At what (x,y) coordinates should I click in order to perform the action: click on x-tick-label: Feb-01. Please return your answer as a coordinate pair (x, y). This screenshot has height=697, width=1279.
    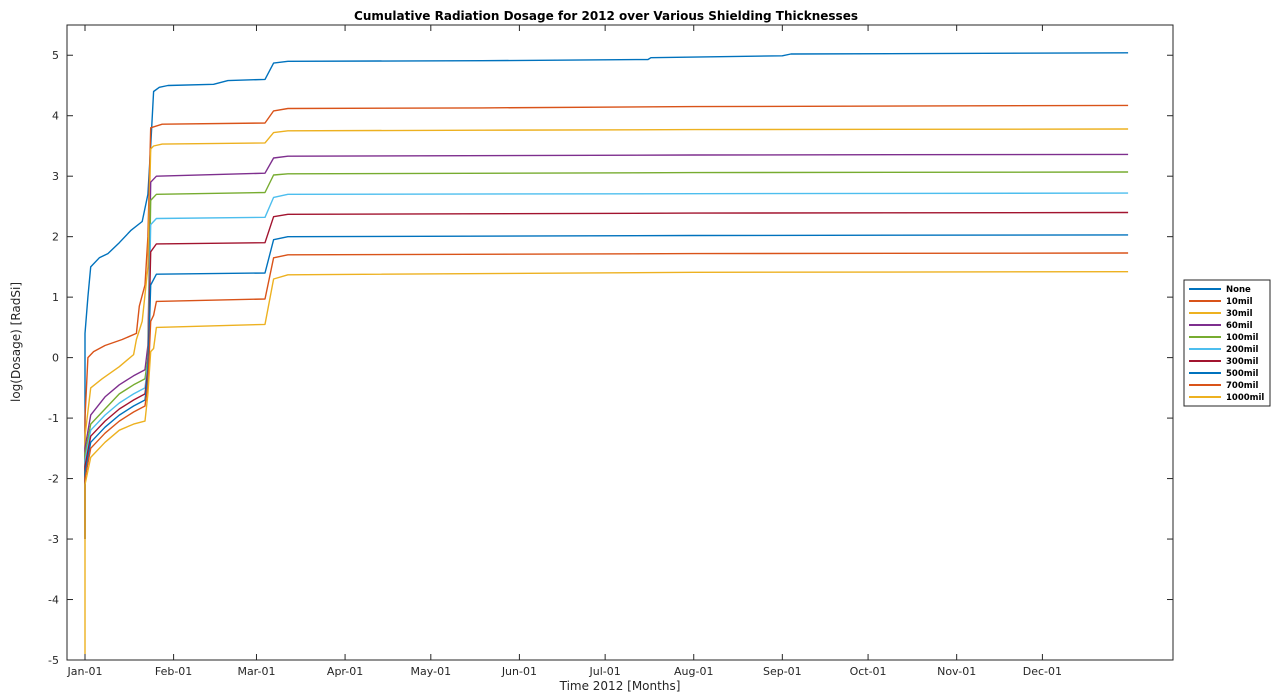
    Looking at the image, I should click on (173, 671).